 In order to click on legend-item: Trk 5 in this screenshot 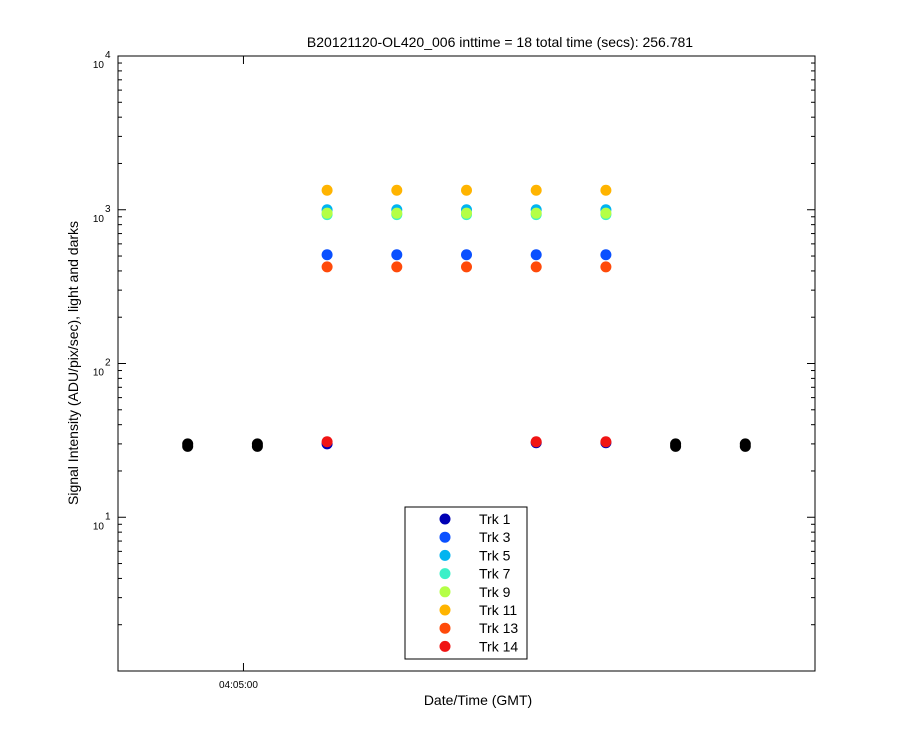, I will do `click(475, 555)`.